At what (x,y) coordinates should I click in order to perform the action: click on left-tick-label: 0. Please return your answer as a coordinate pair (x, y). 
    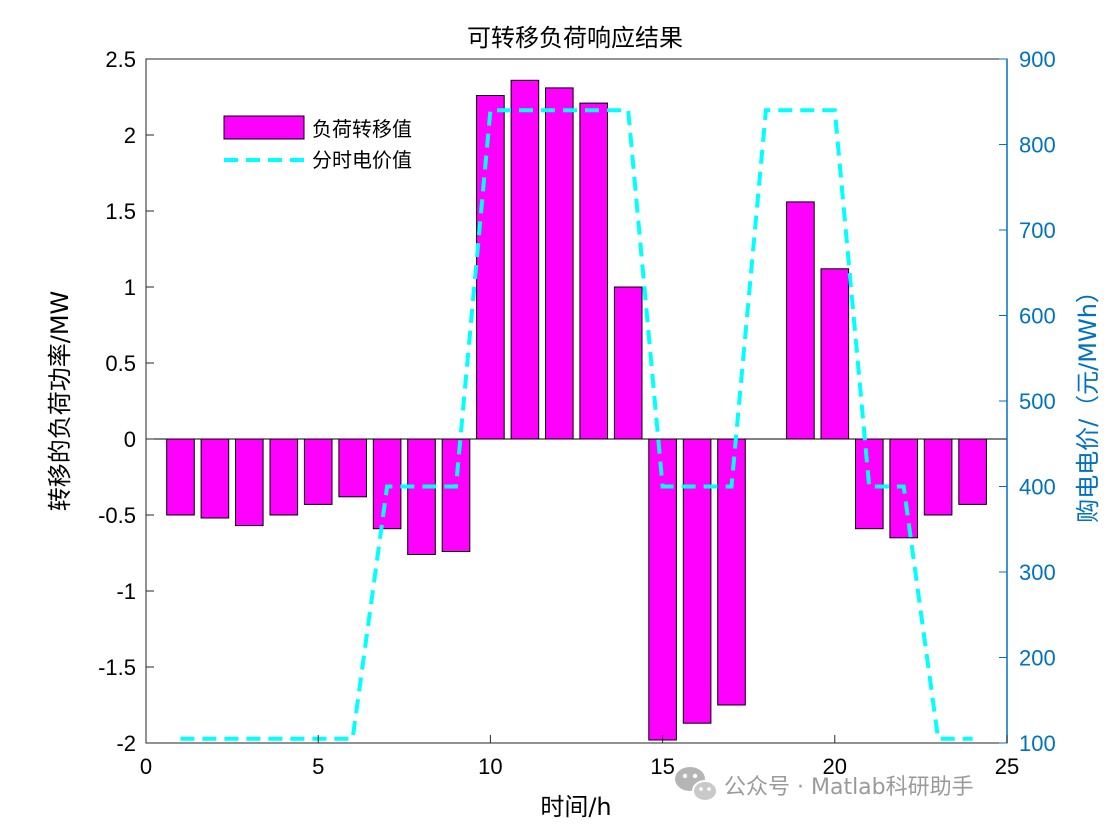
    Looking at the image, I should click on (130, 439).